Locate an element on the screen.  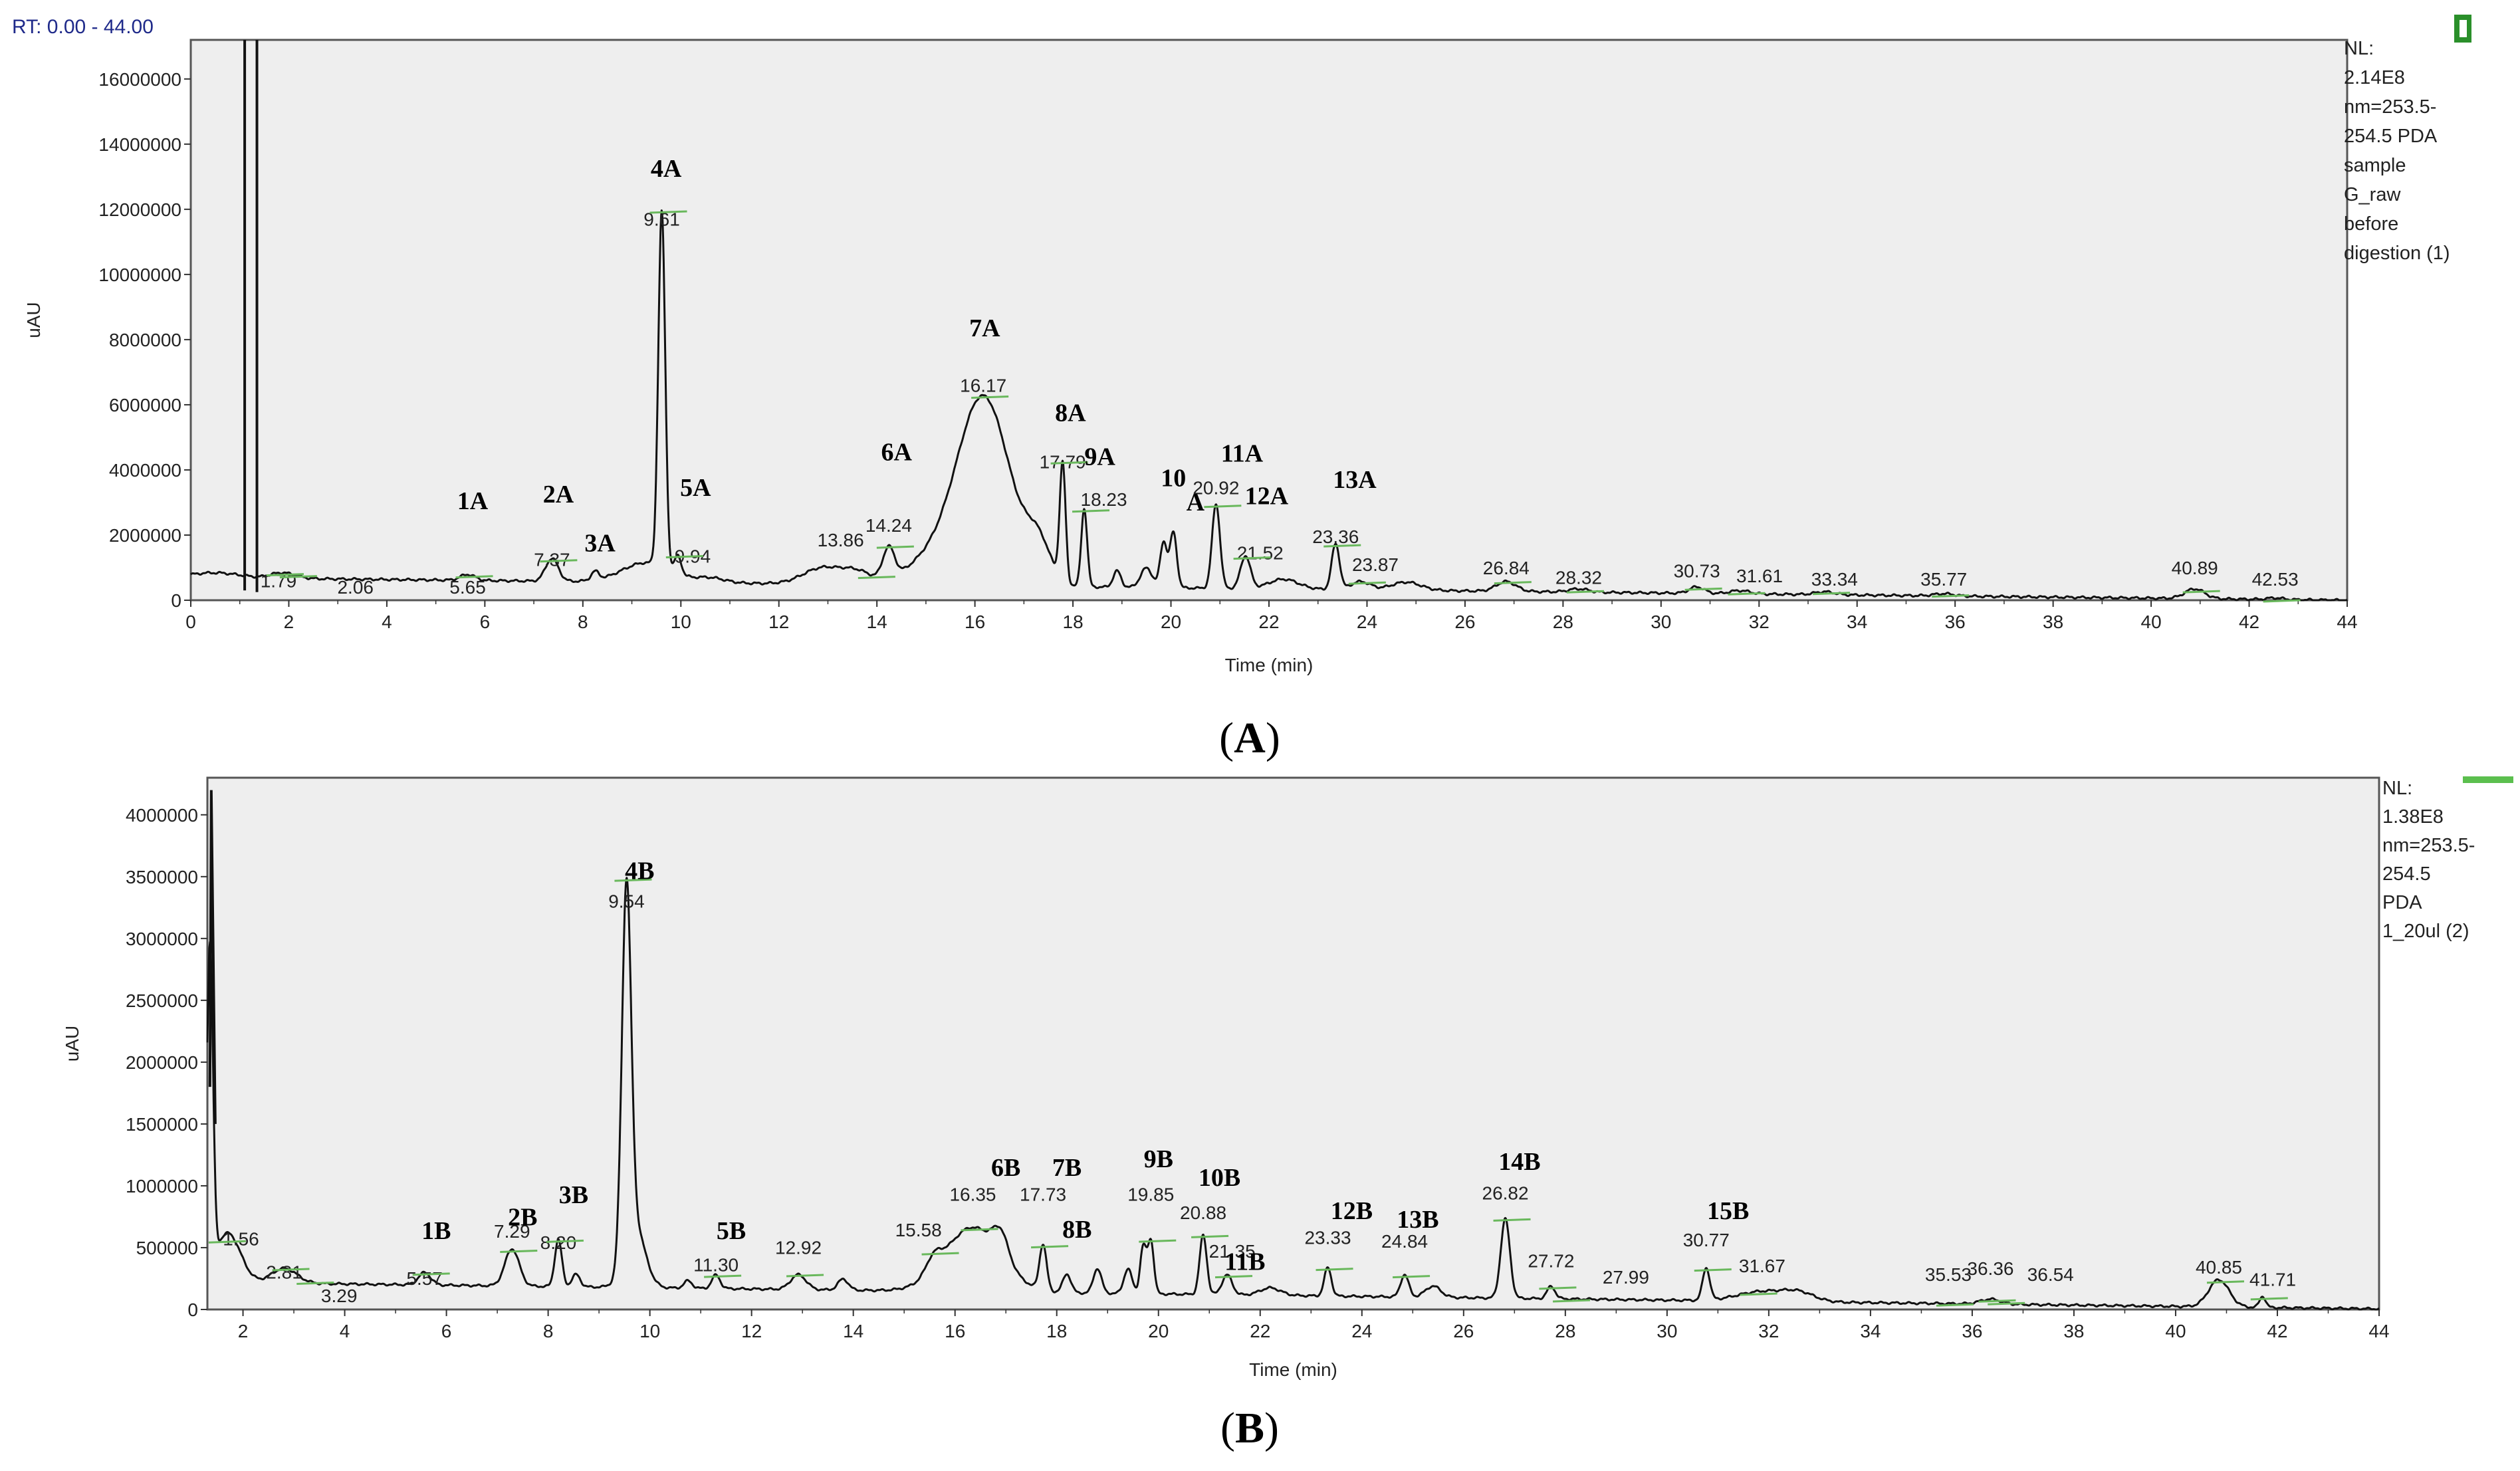
rt-label: 27.99 is located at coordinates (1626, 1277).